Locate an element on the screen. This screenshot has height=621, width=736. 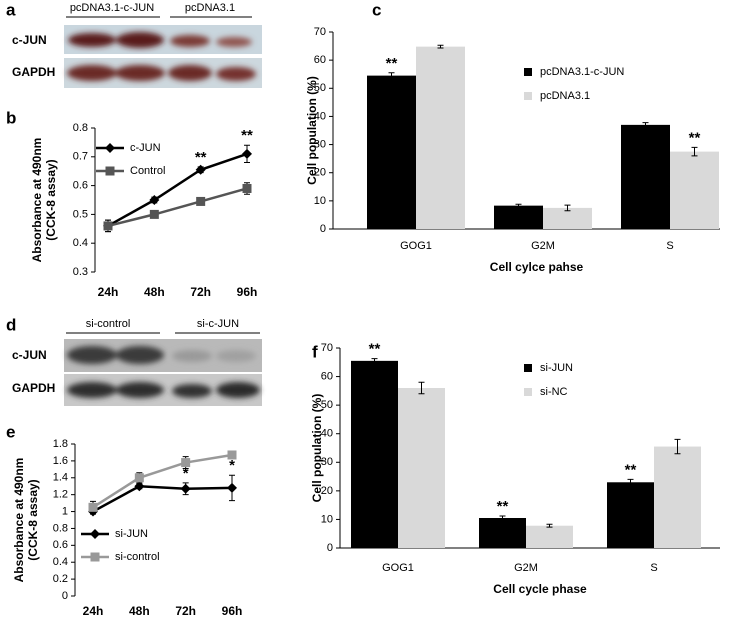
y-tick-label: 10 is located at coordinates (320, 201).